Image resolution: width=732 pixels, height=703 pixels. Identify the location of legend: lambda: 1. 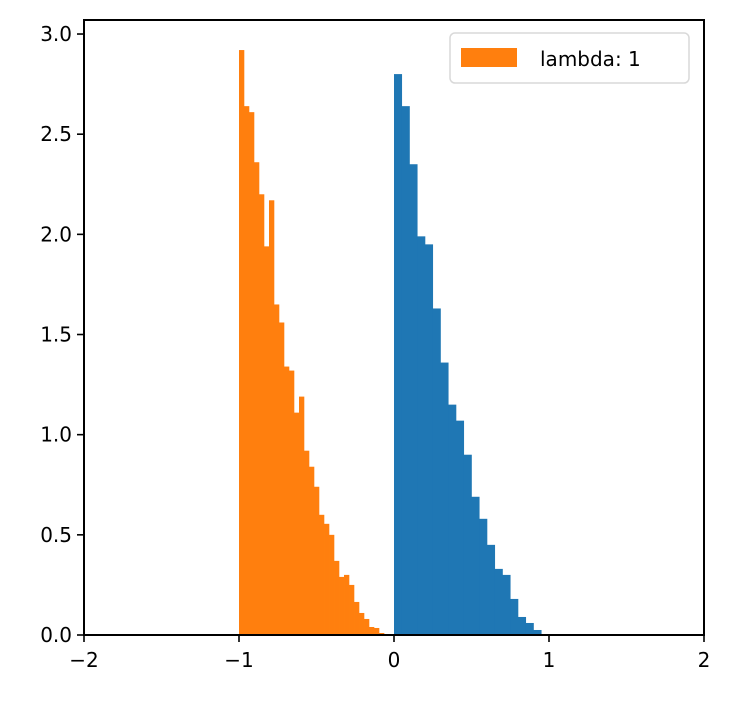
(569, 58).